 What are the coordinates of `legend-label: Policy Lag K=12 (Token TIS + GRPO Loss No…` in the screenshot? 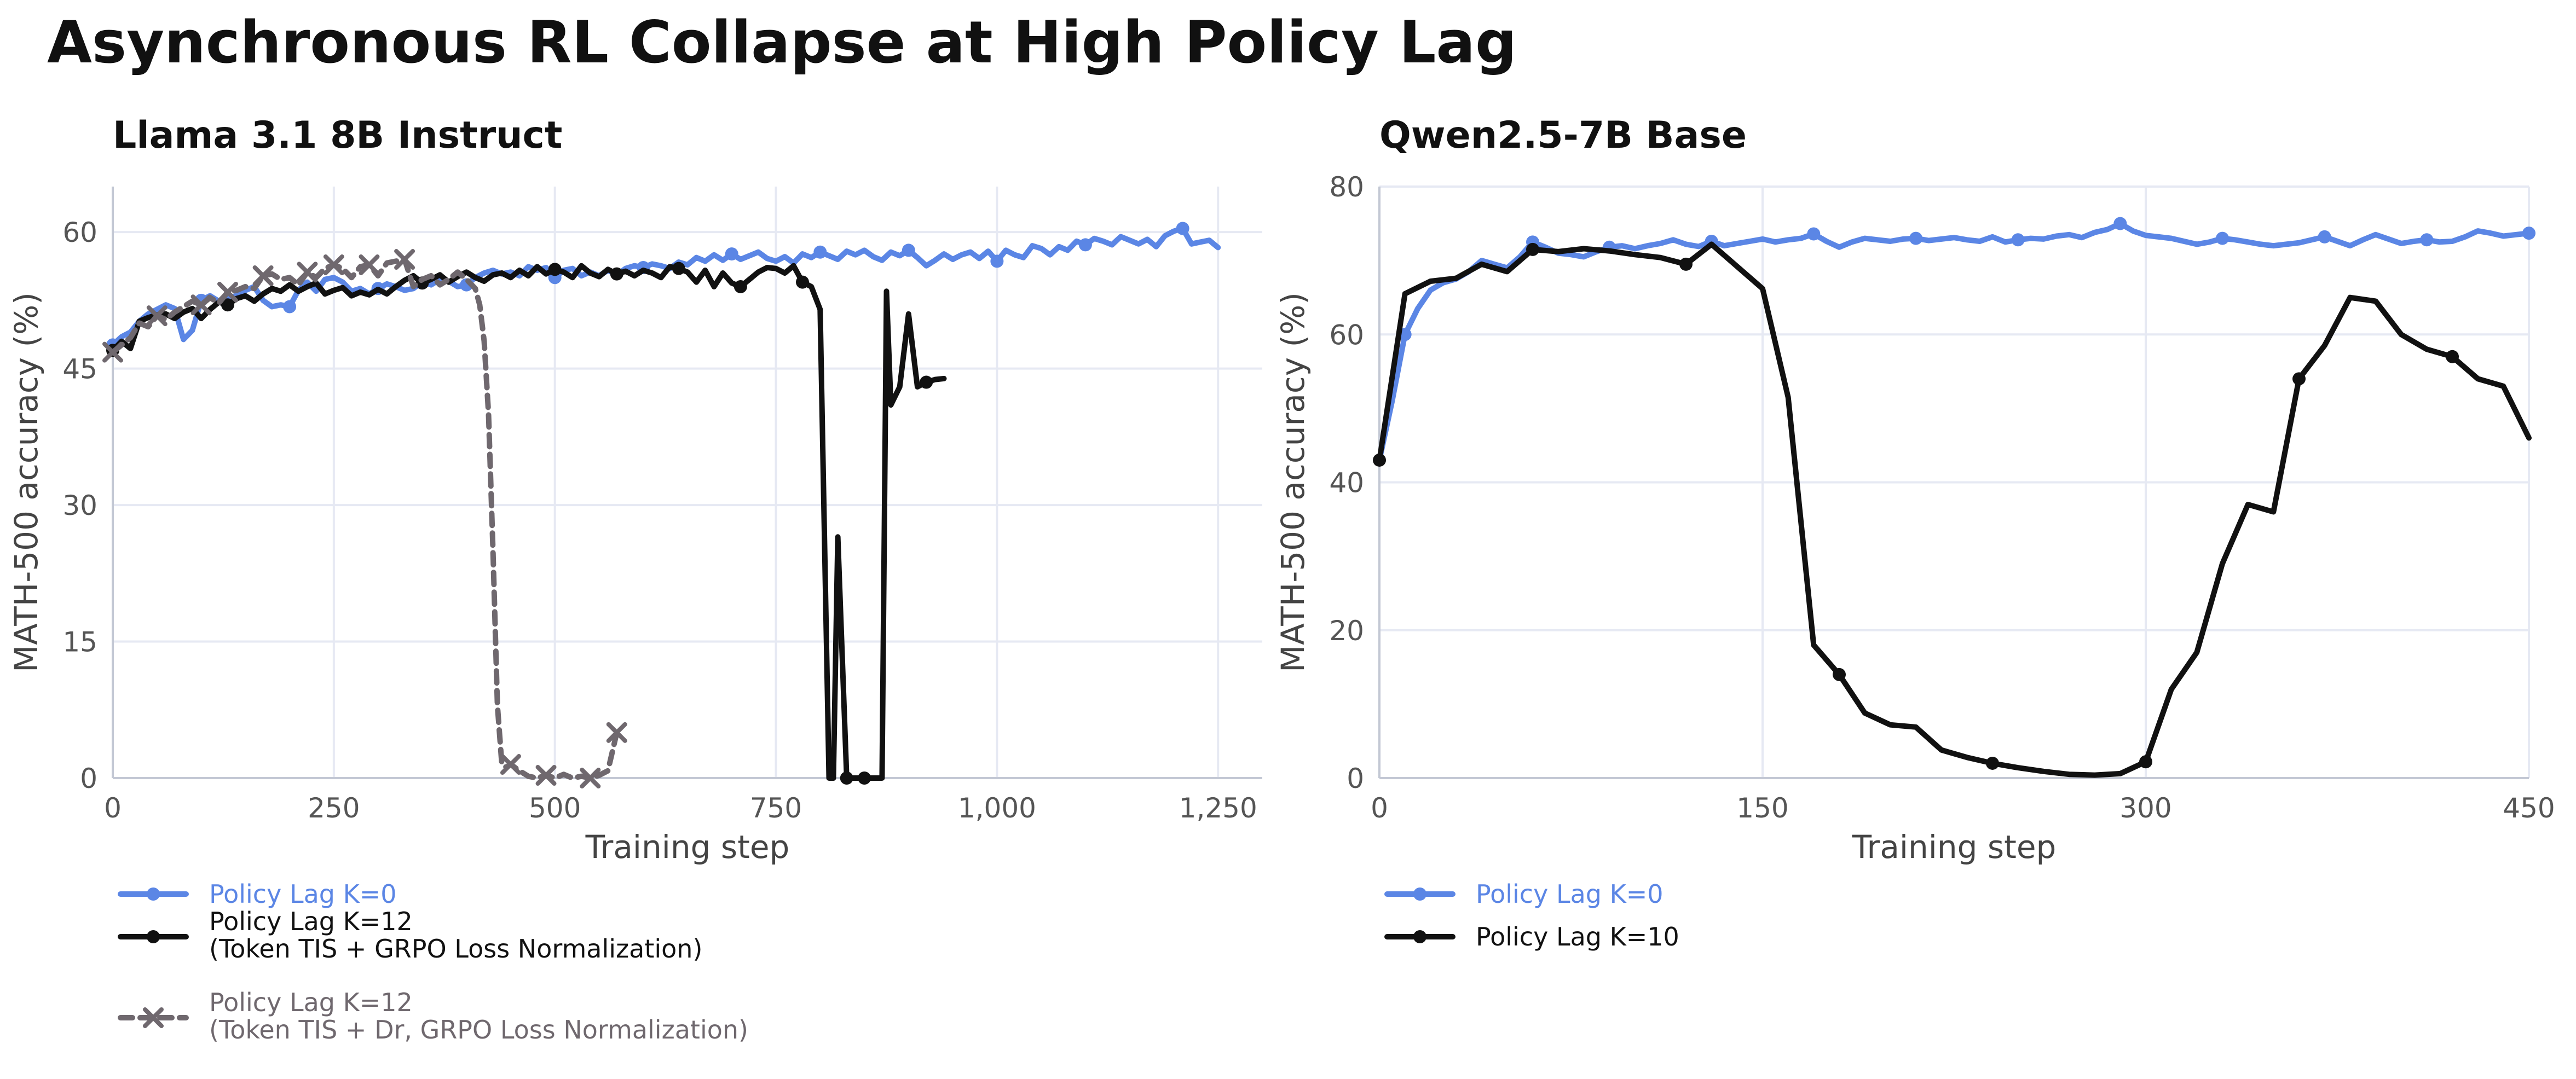 It's located at (456, 935).